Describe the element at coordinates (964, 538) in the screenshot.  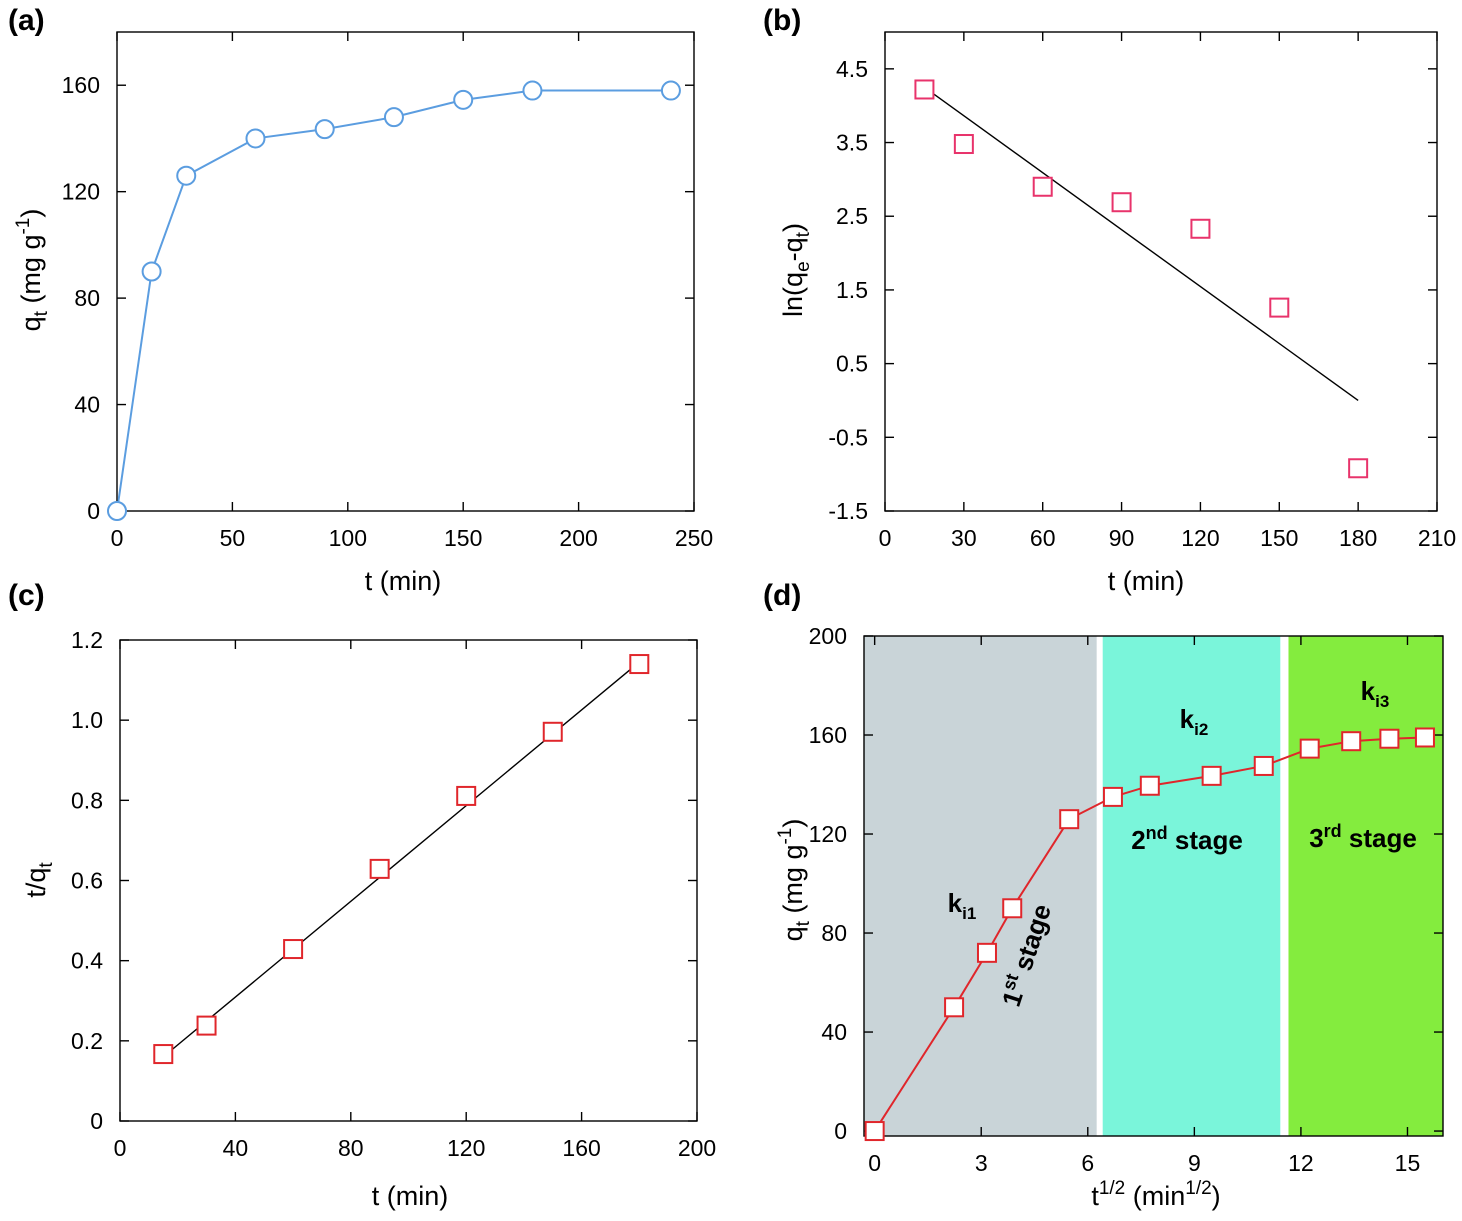
I see `chart-b-x-tick-label: 30` at that location.